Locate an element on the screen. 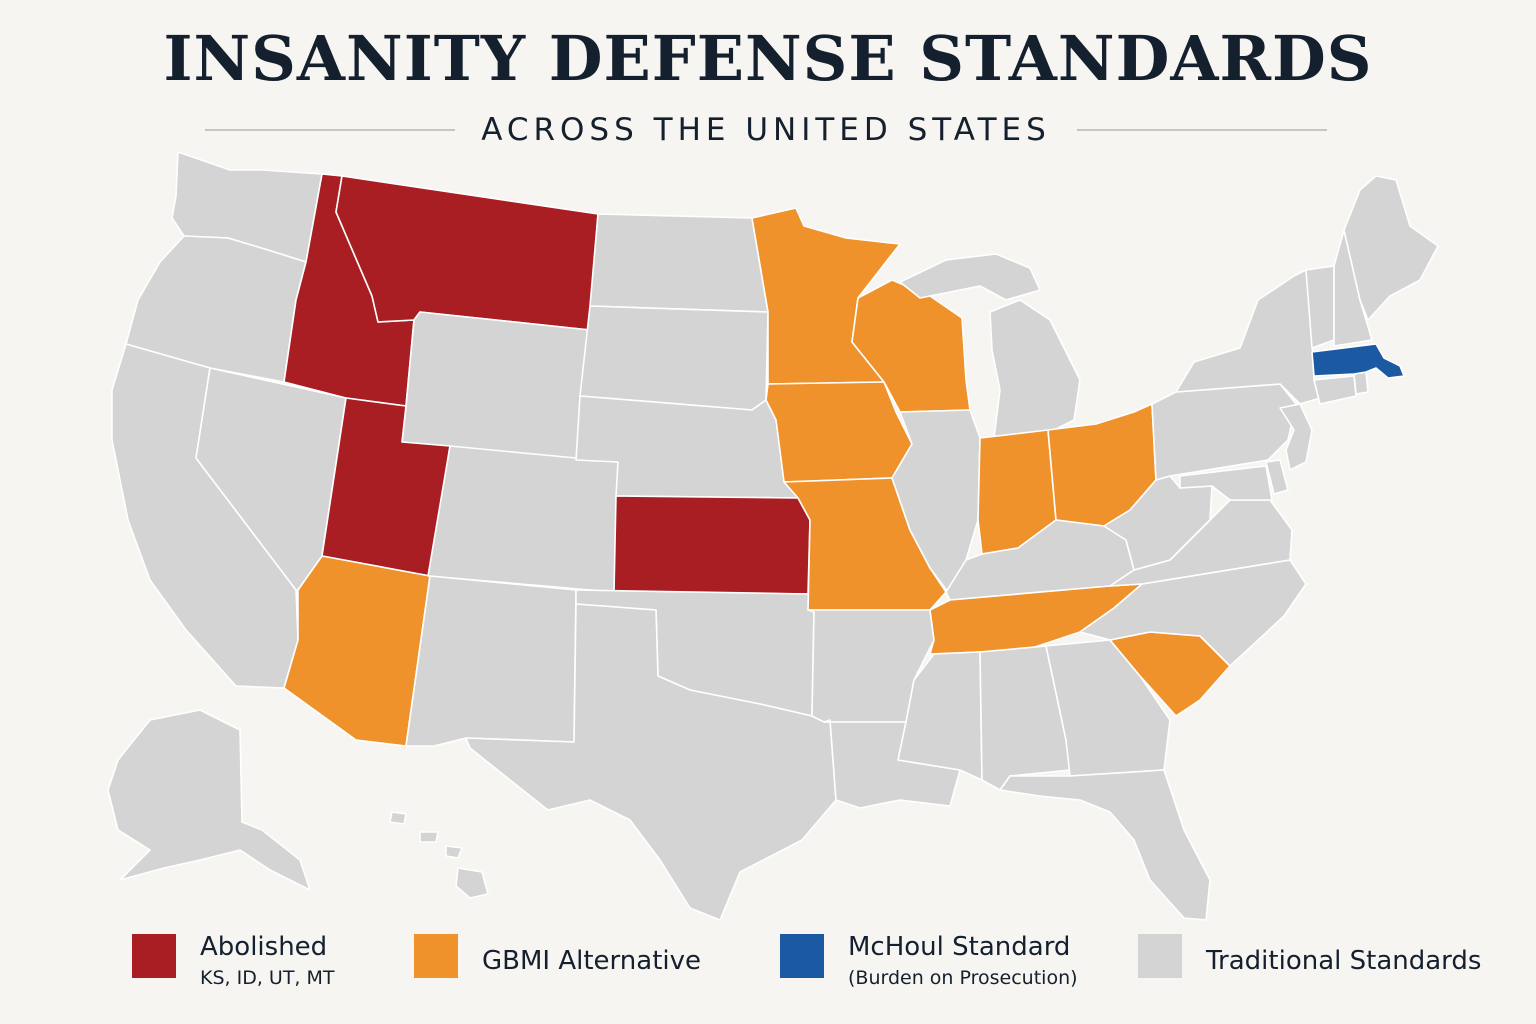 The width and height of the screenshot is (1536, 1024). legend-item-traditional: Traditional Standards is located at coordinates (1309, 954).